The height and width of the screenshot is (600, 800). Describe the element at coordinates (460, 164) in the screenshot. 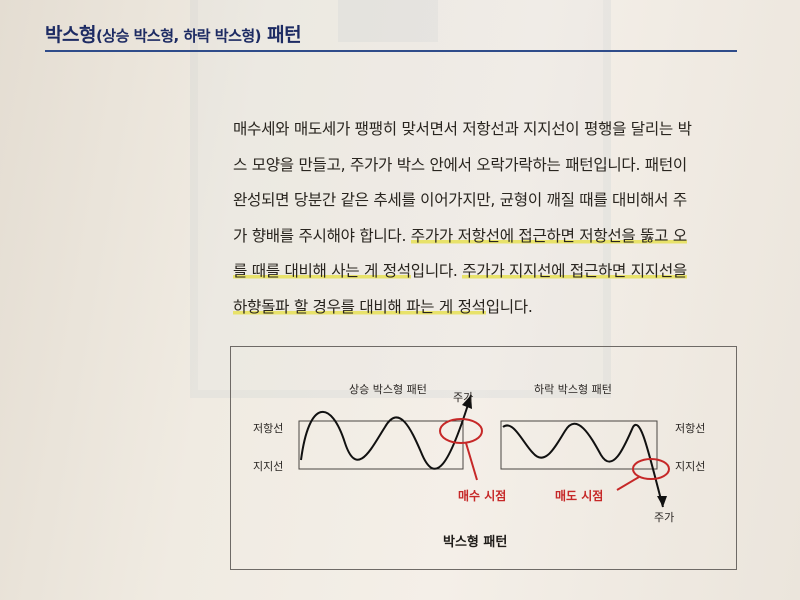

I see `body-line: 스 모양을 만들고, 주가가 박스 안에서 오락가락하는 패턴입니다. 패턴이` at that location.